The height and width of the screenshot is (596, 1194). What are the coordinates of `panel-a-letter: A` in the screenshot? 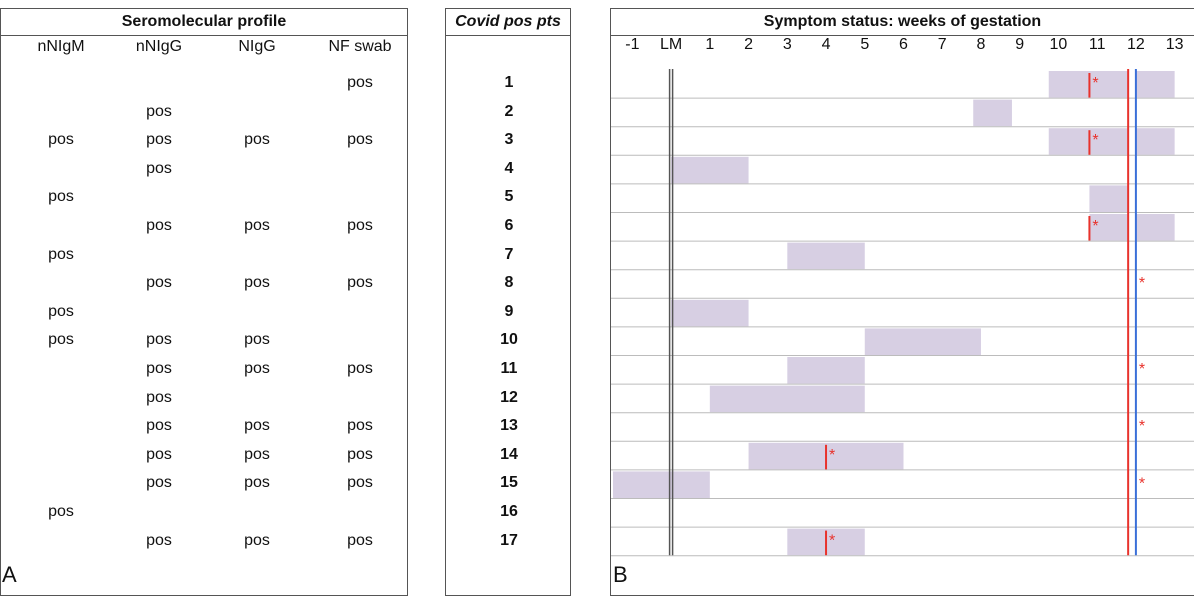 It's located at (9, 574).